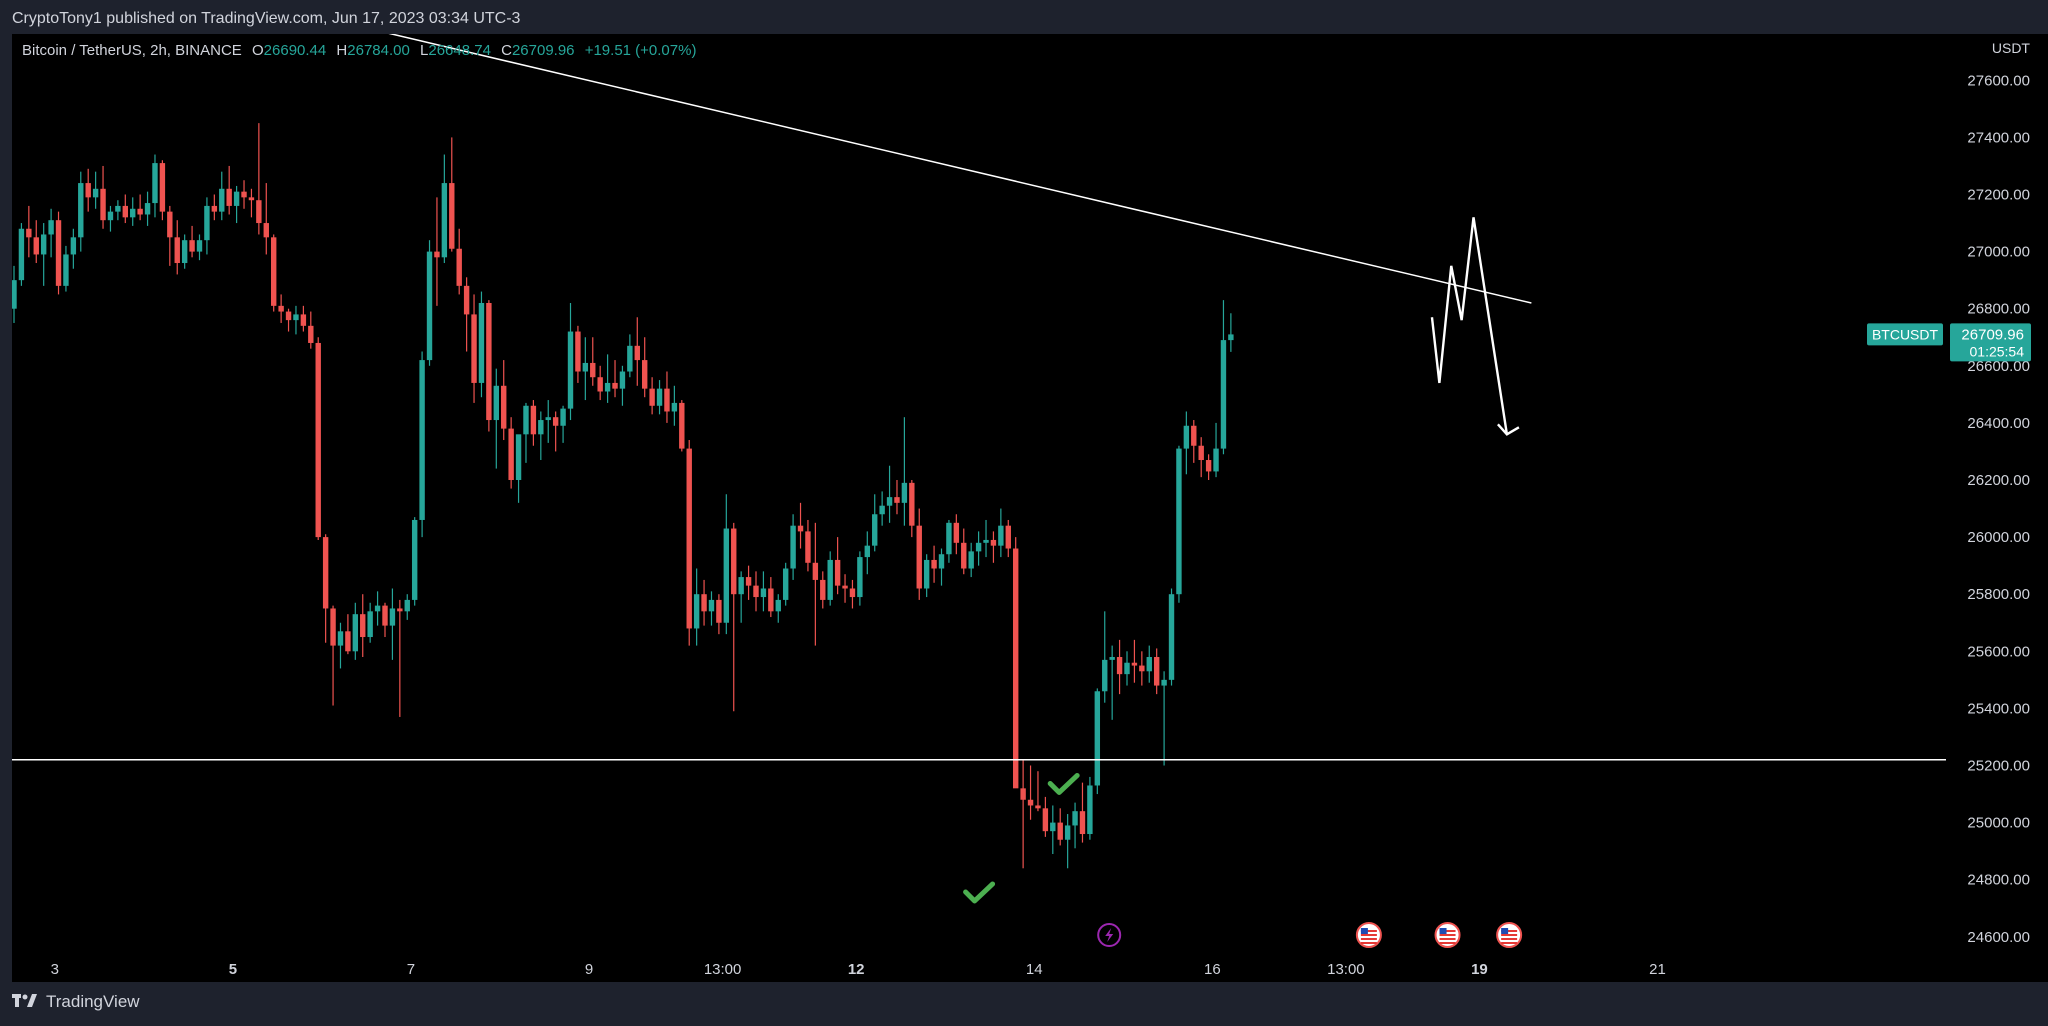  What do you see at coordinates (640, 50) in the screenshot?
I see `legend-change: +19.51 (+0.07%)` at bounding box center [640, 50].